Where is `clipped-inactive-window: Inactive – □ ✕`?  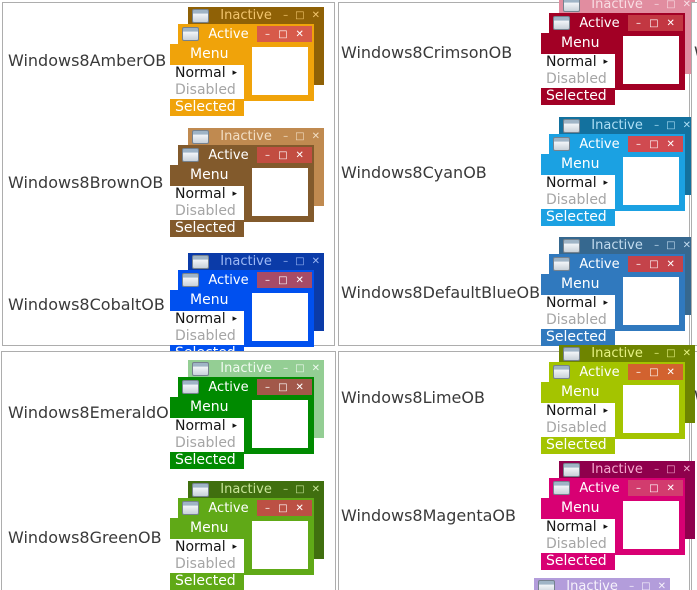 clipped-inactive-window: Inactive – □ ✕ is located at coordinates (602, 584).